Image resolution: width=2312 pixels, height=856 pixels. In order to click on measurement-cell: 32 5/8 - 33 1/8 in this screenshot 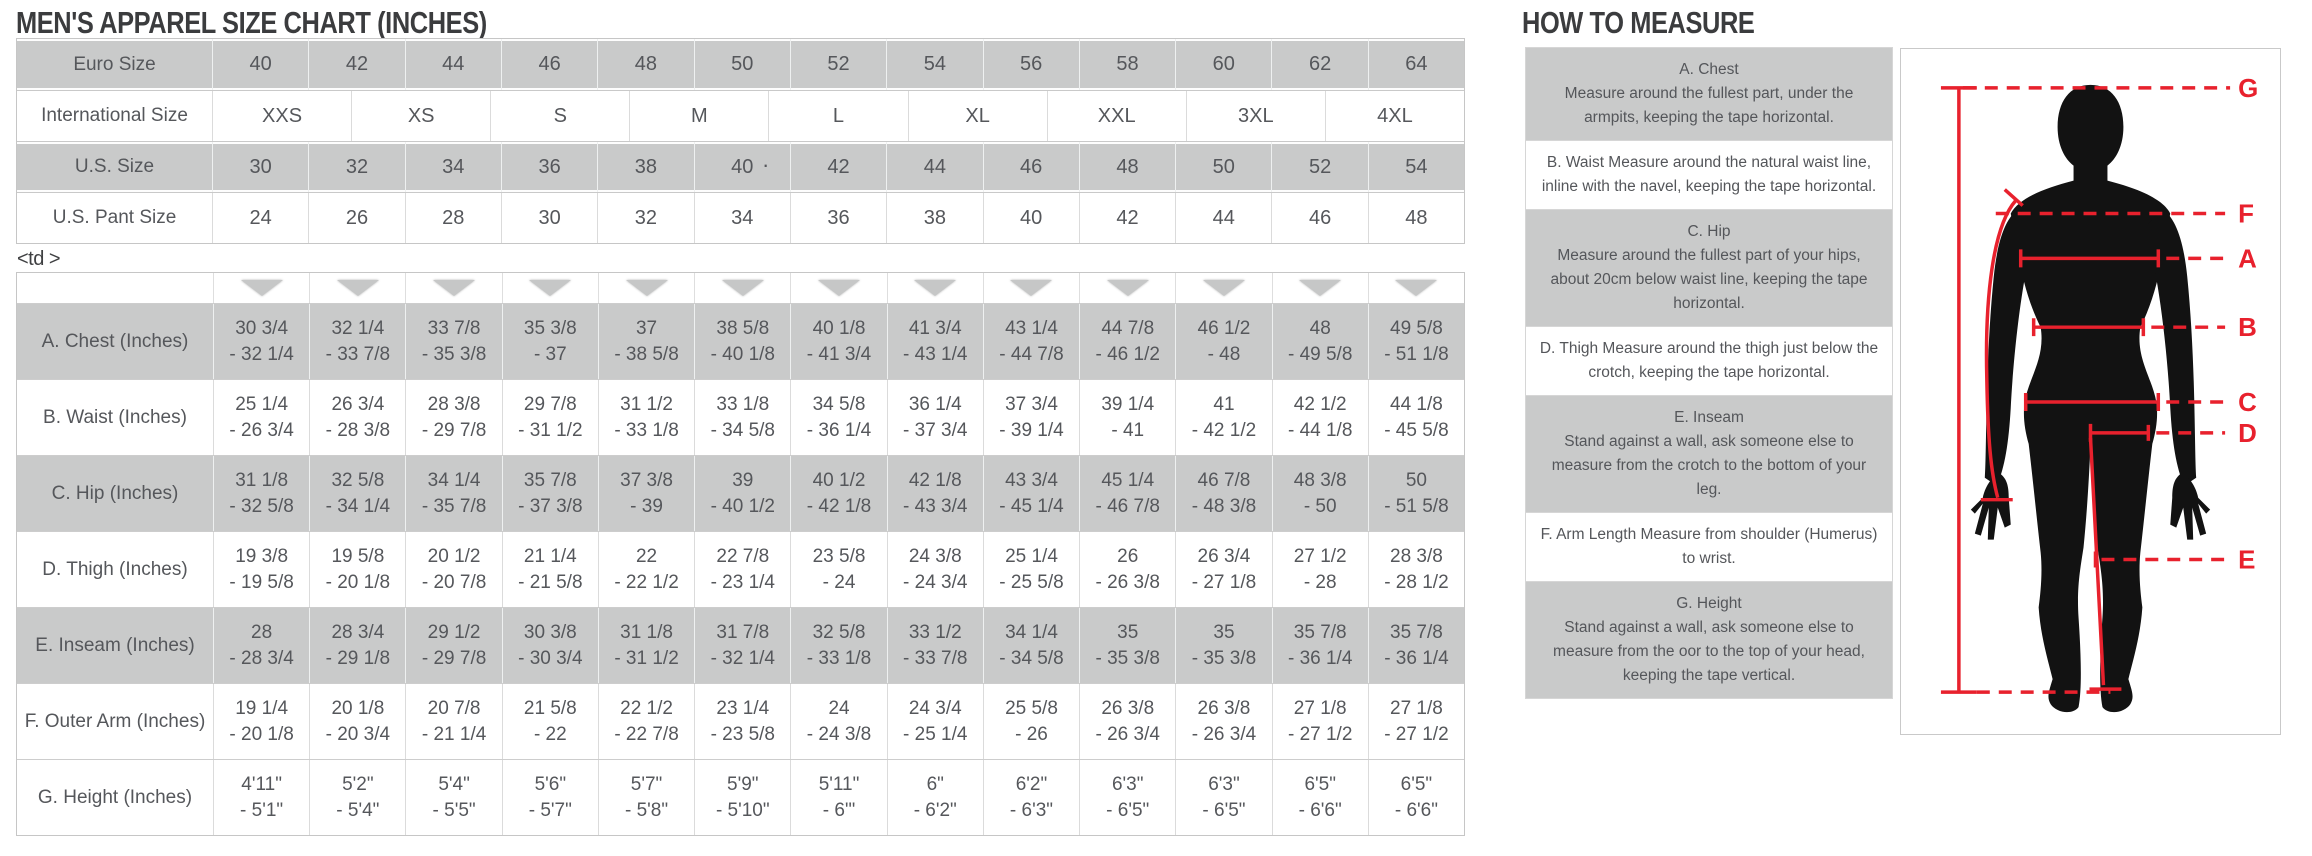, I will do `click(838, 645)`.